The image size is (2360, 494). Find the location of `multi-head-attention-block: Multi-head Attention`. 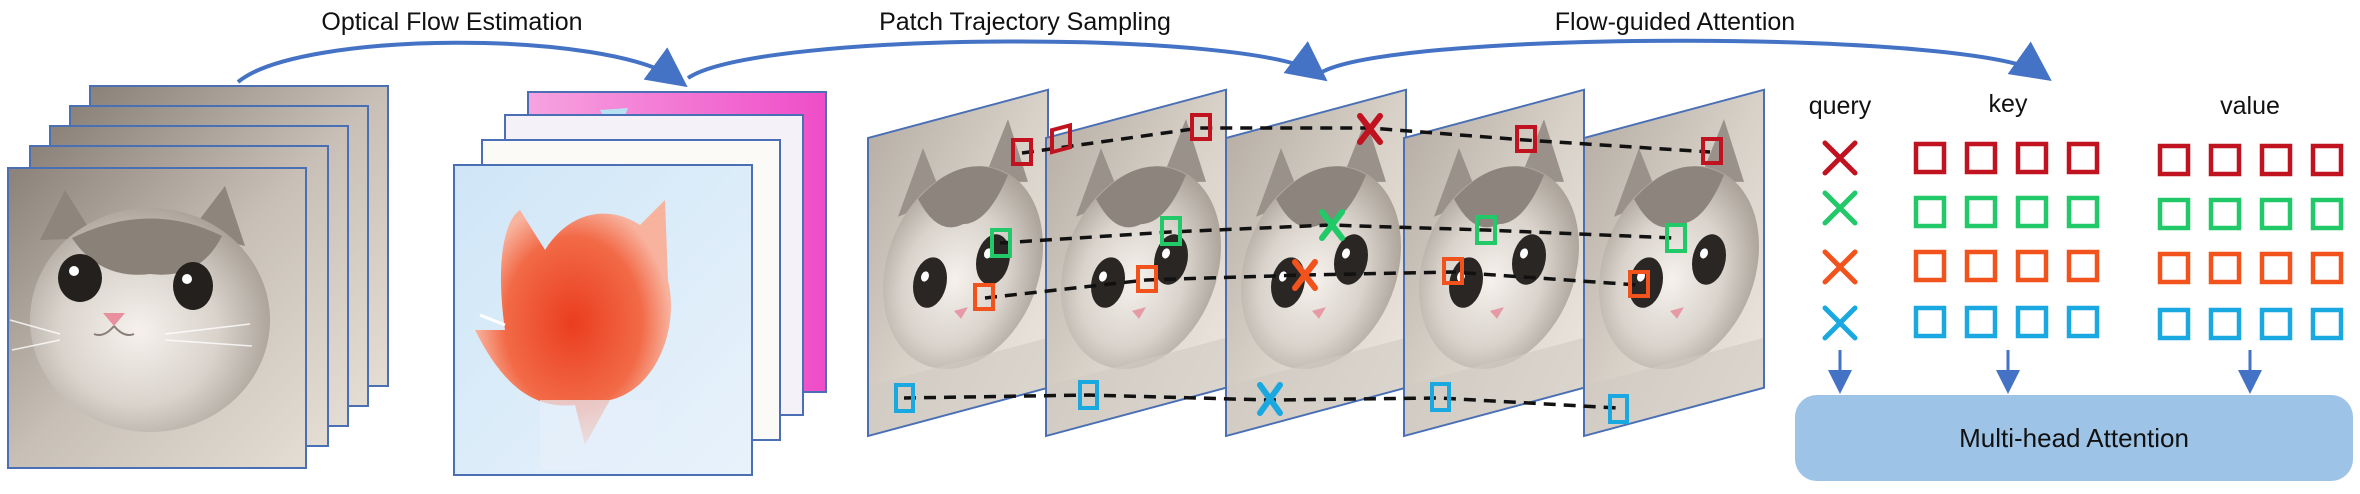

multi-head-attention-block: Multi-head Attention is located at coordinates (2074, 438).